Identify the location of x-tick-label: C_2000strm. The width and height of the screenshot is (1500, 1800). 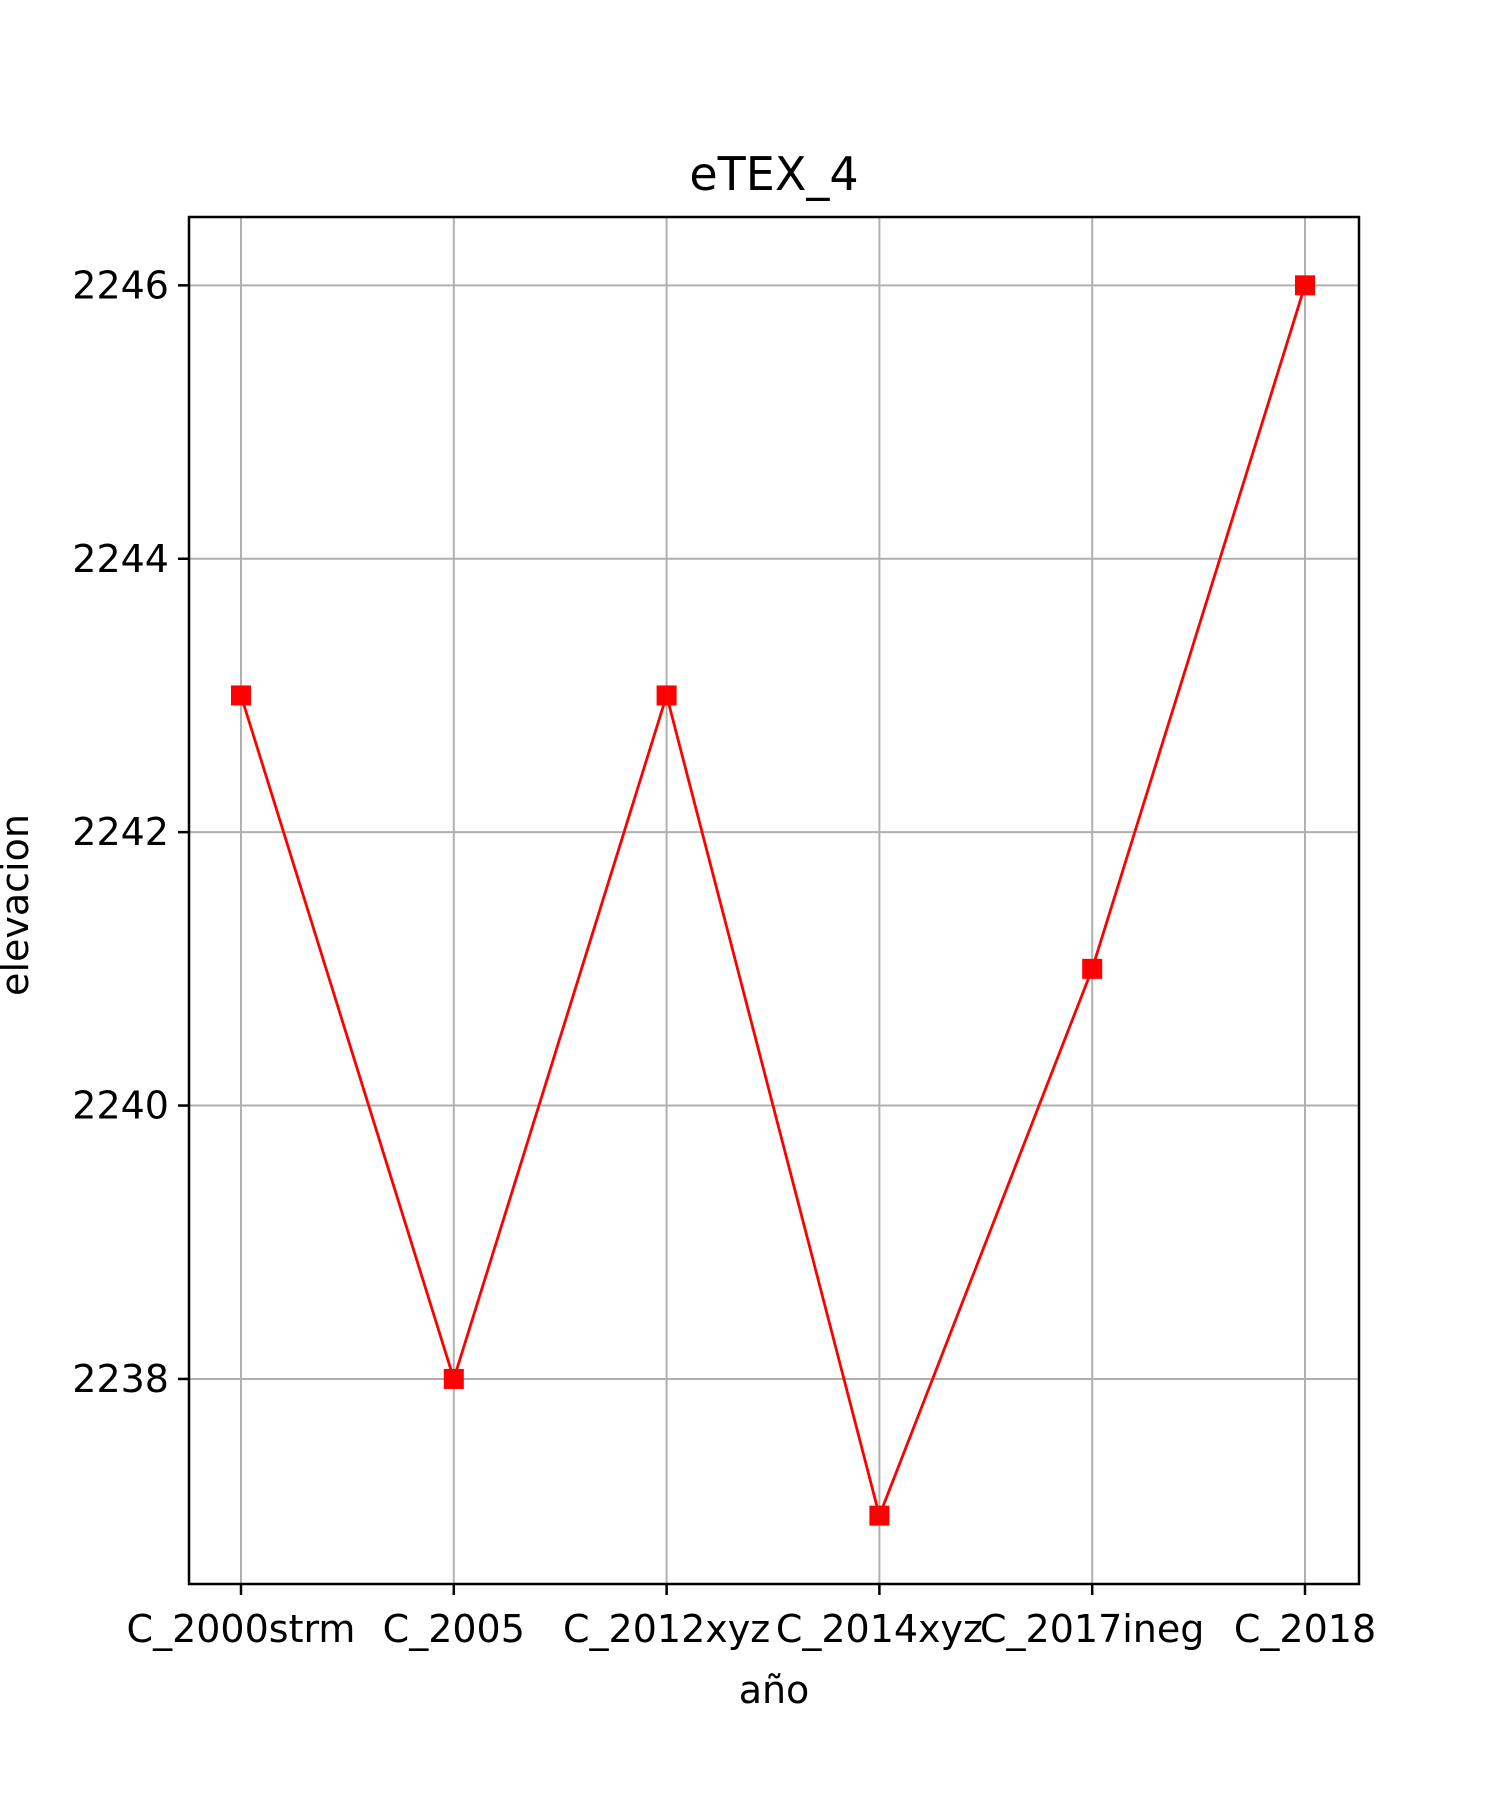
(241, 1629).